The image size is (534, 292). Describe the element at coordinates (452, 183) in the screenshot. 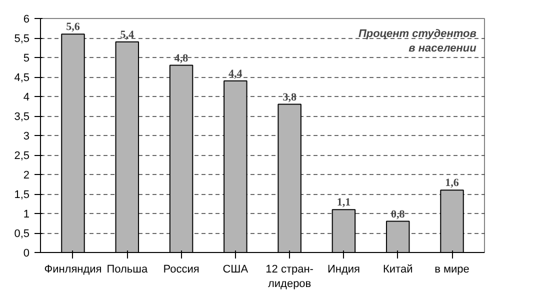

I see `data-label: 1,6` at that location.